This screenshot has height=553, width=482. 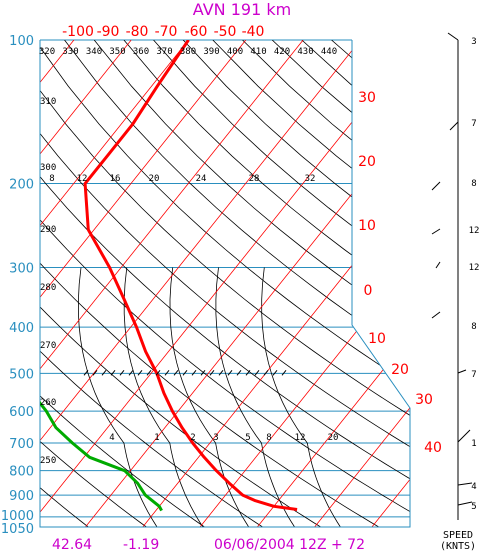 I want to click on theta-label: 380, so click(x=188, y=52).